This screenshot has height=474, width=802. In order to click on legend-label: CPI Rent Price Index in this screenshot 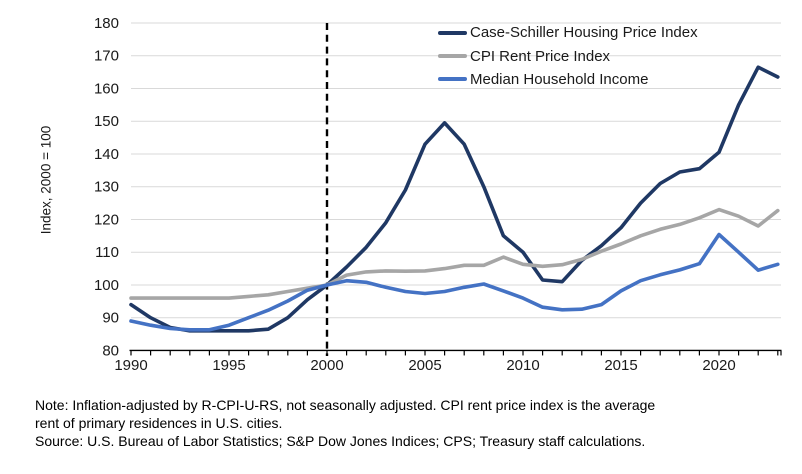, I will do `click(540, 56)`.